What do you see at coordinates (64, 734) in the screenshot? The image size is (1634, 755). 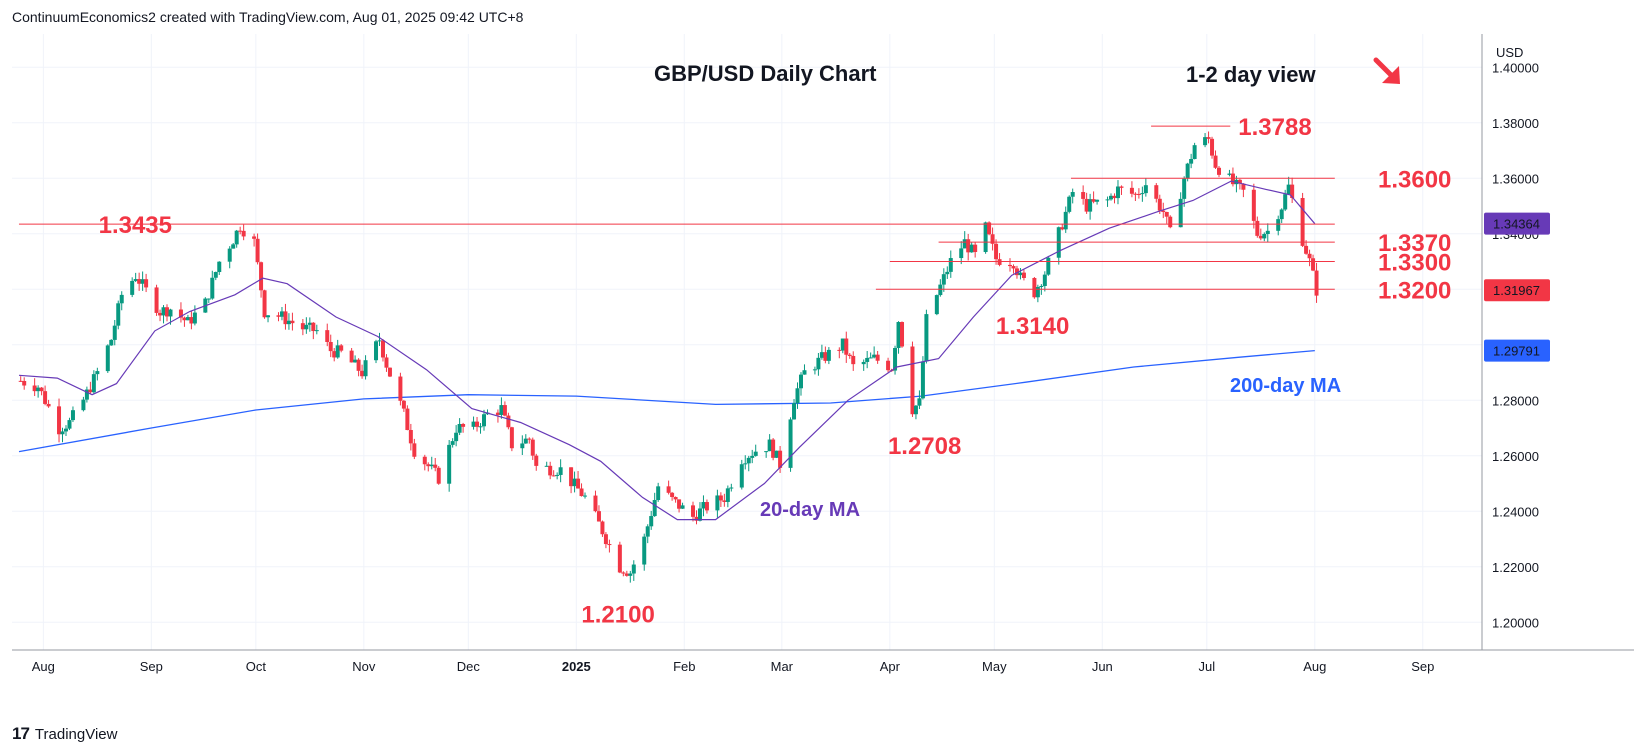 I see `tradingview-logo: 17 TradingView` at bounding box center [64, 734].